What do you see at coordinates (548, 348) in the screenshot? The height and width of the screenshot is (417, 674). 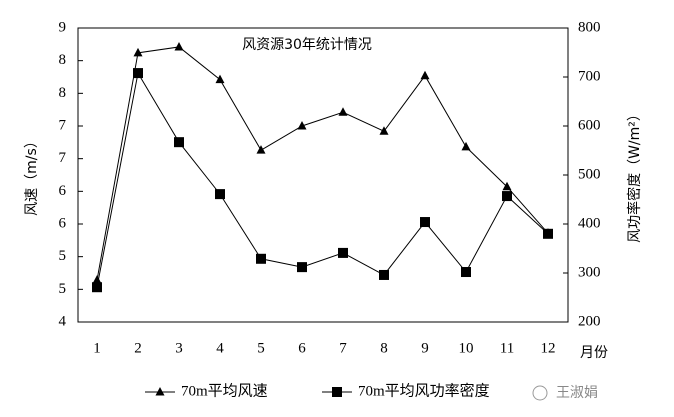 I see `x-tick-label: 12` at bounding box center [548, 348].